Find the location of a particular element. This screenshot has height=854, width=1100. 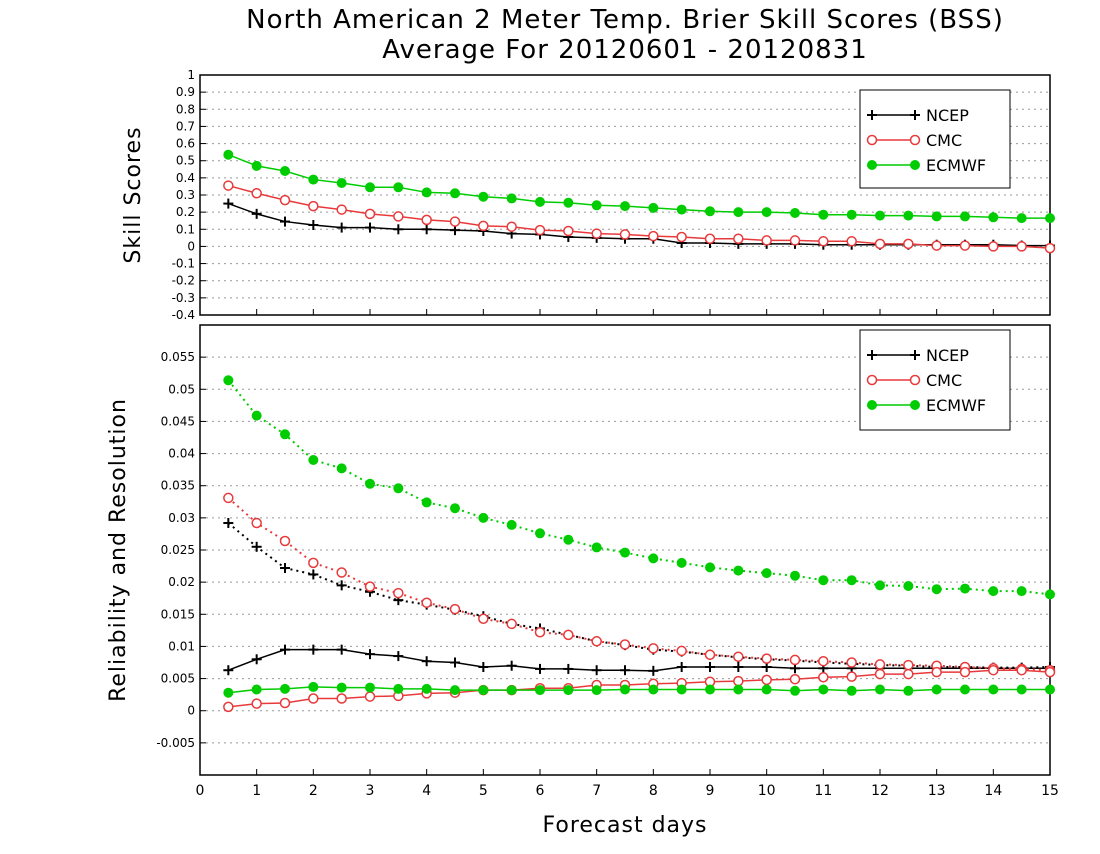

x-tick-label: 13 is located at coordinates (937, 791).